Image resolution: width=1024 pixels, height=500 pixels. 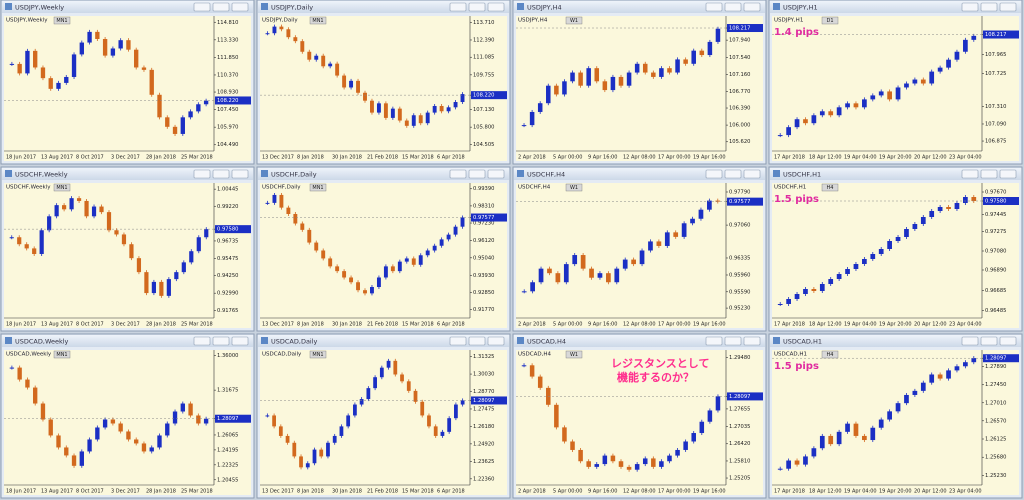 I want to click on date-label: 17 Apr 2018, so click(x=789, y=325).